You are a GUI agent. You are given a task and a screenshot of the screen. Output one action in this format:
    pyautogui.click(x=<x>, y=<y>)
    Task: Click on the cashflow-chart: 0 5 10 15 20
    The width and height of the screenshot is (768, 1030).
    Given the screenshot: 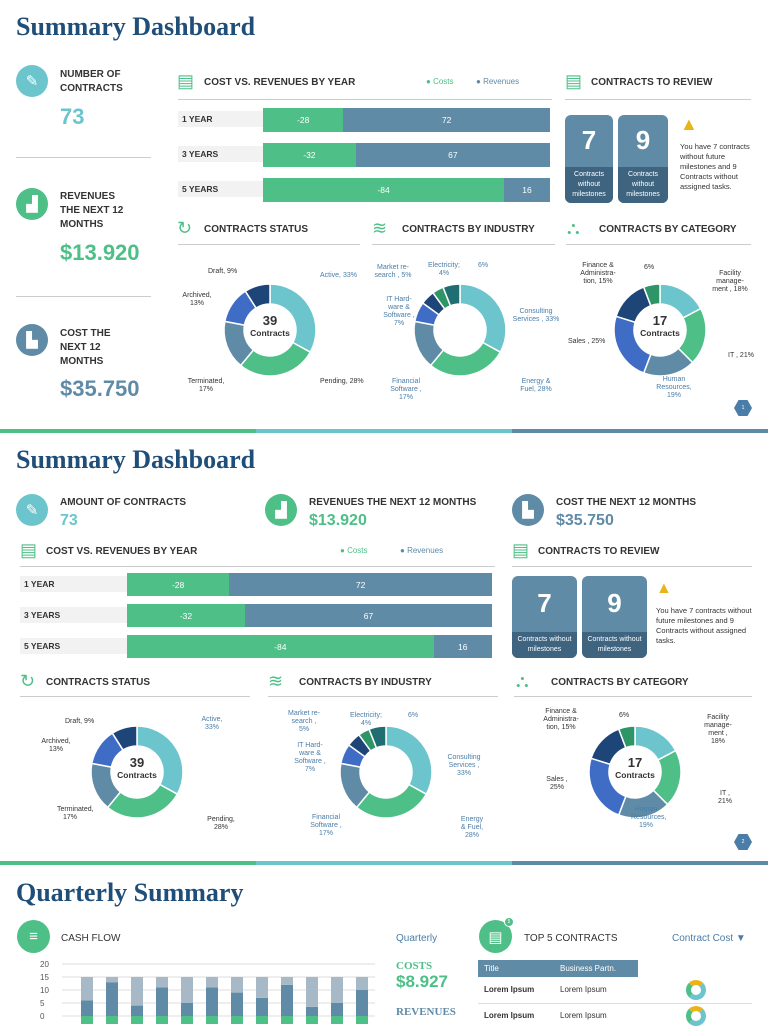 What is the action you would take?
    pyautogui.click(x=207, y=992)
    